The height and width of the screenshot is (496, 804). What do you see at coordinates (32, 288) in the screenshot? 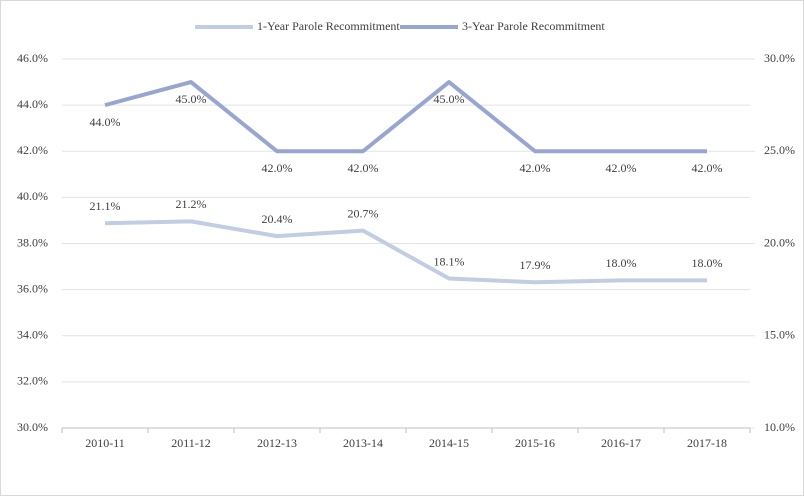
I see `y-tick-label: 36.0%` at bounding box center [32, 288].